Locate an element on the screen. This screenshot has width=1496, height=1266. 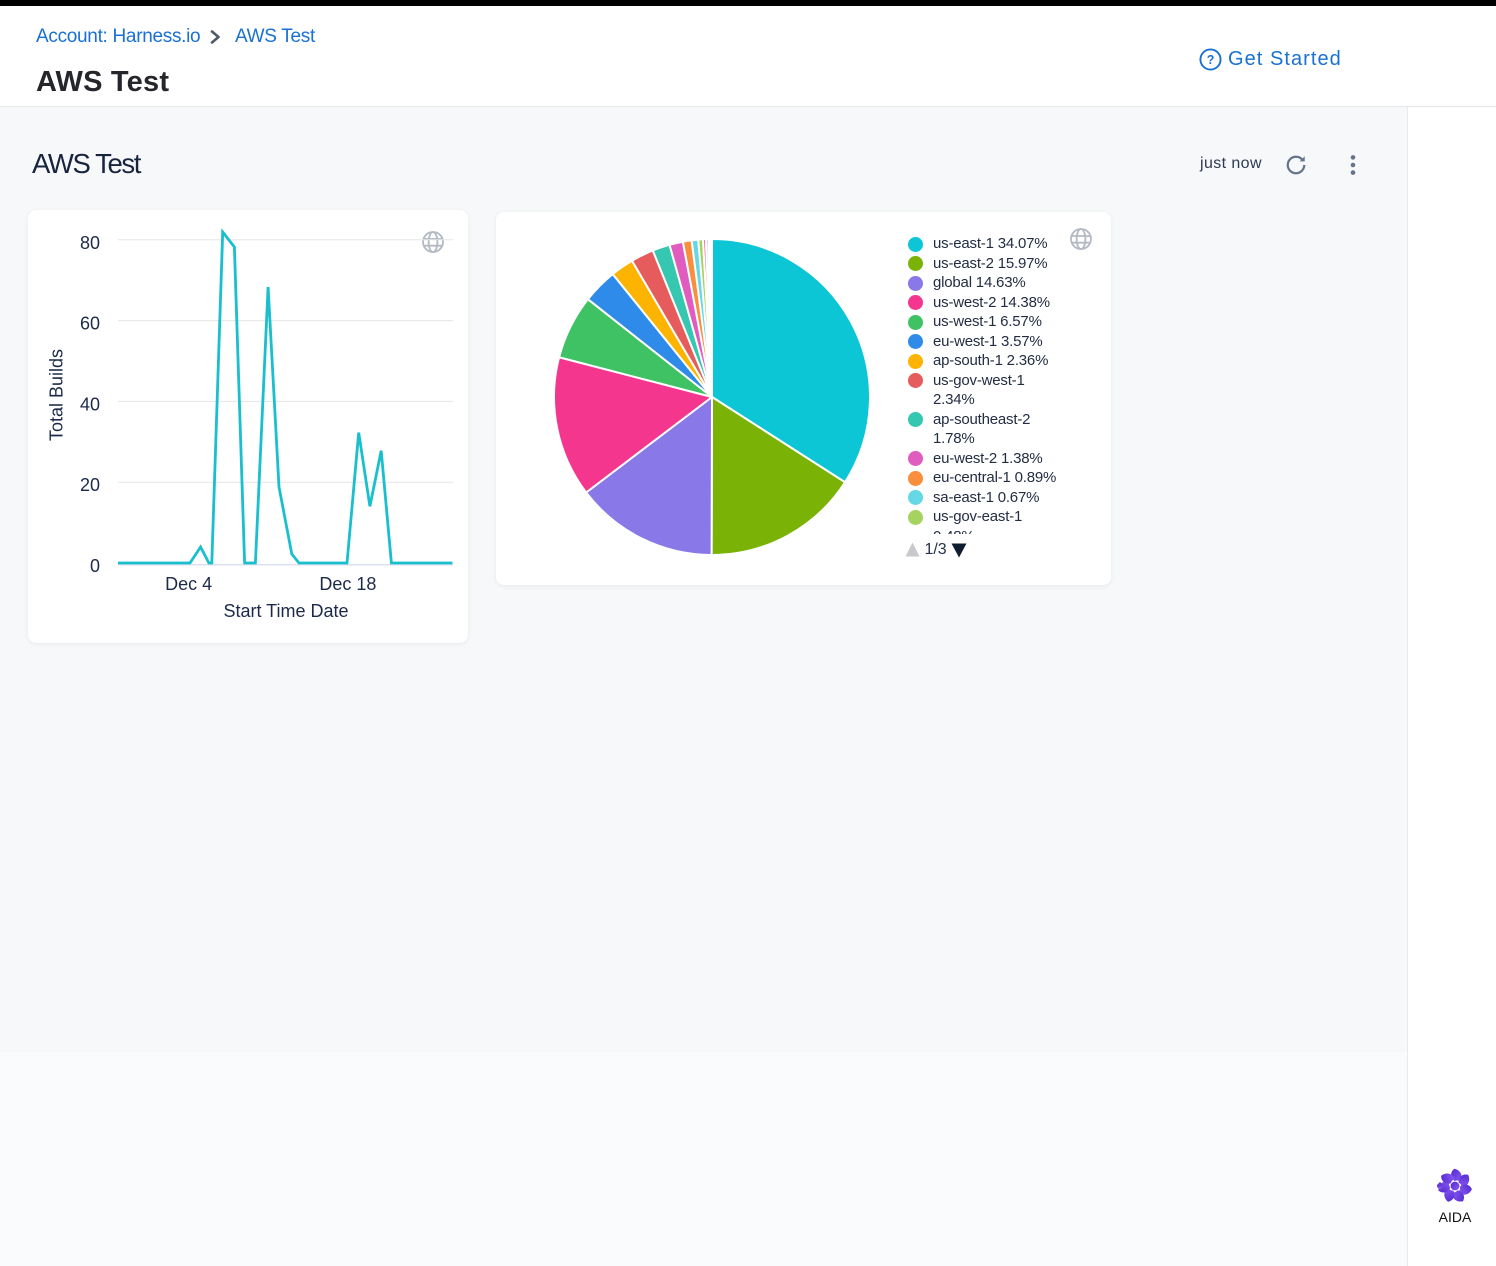
svg-text: Total Builds is located at coordinates (57, 395).